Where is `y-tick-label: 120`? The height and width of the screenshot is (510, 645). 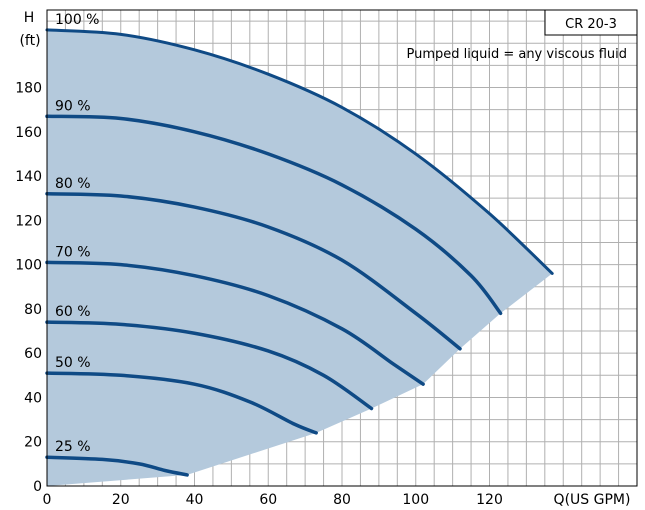 y-tick-label: 120 is located at coordinates (28, 221).